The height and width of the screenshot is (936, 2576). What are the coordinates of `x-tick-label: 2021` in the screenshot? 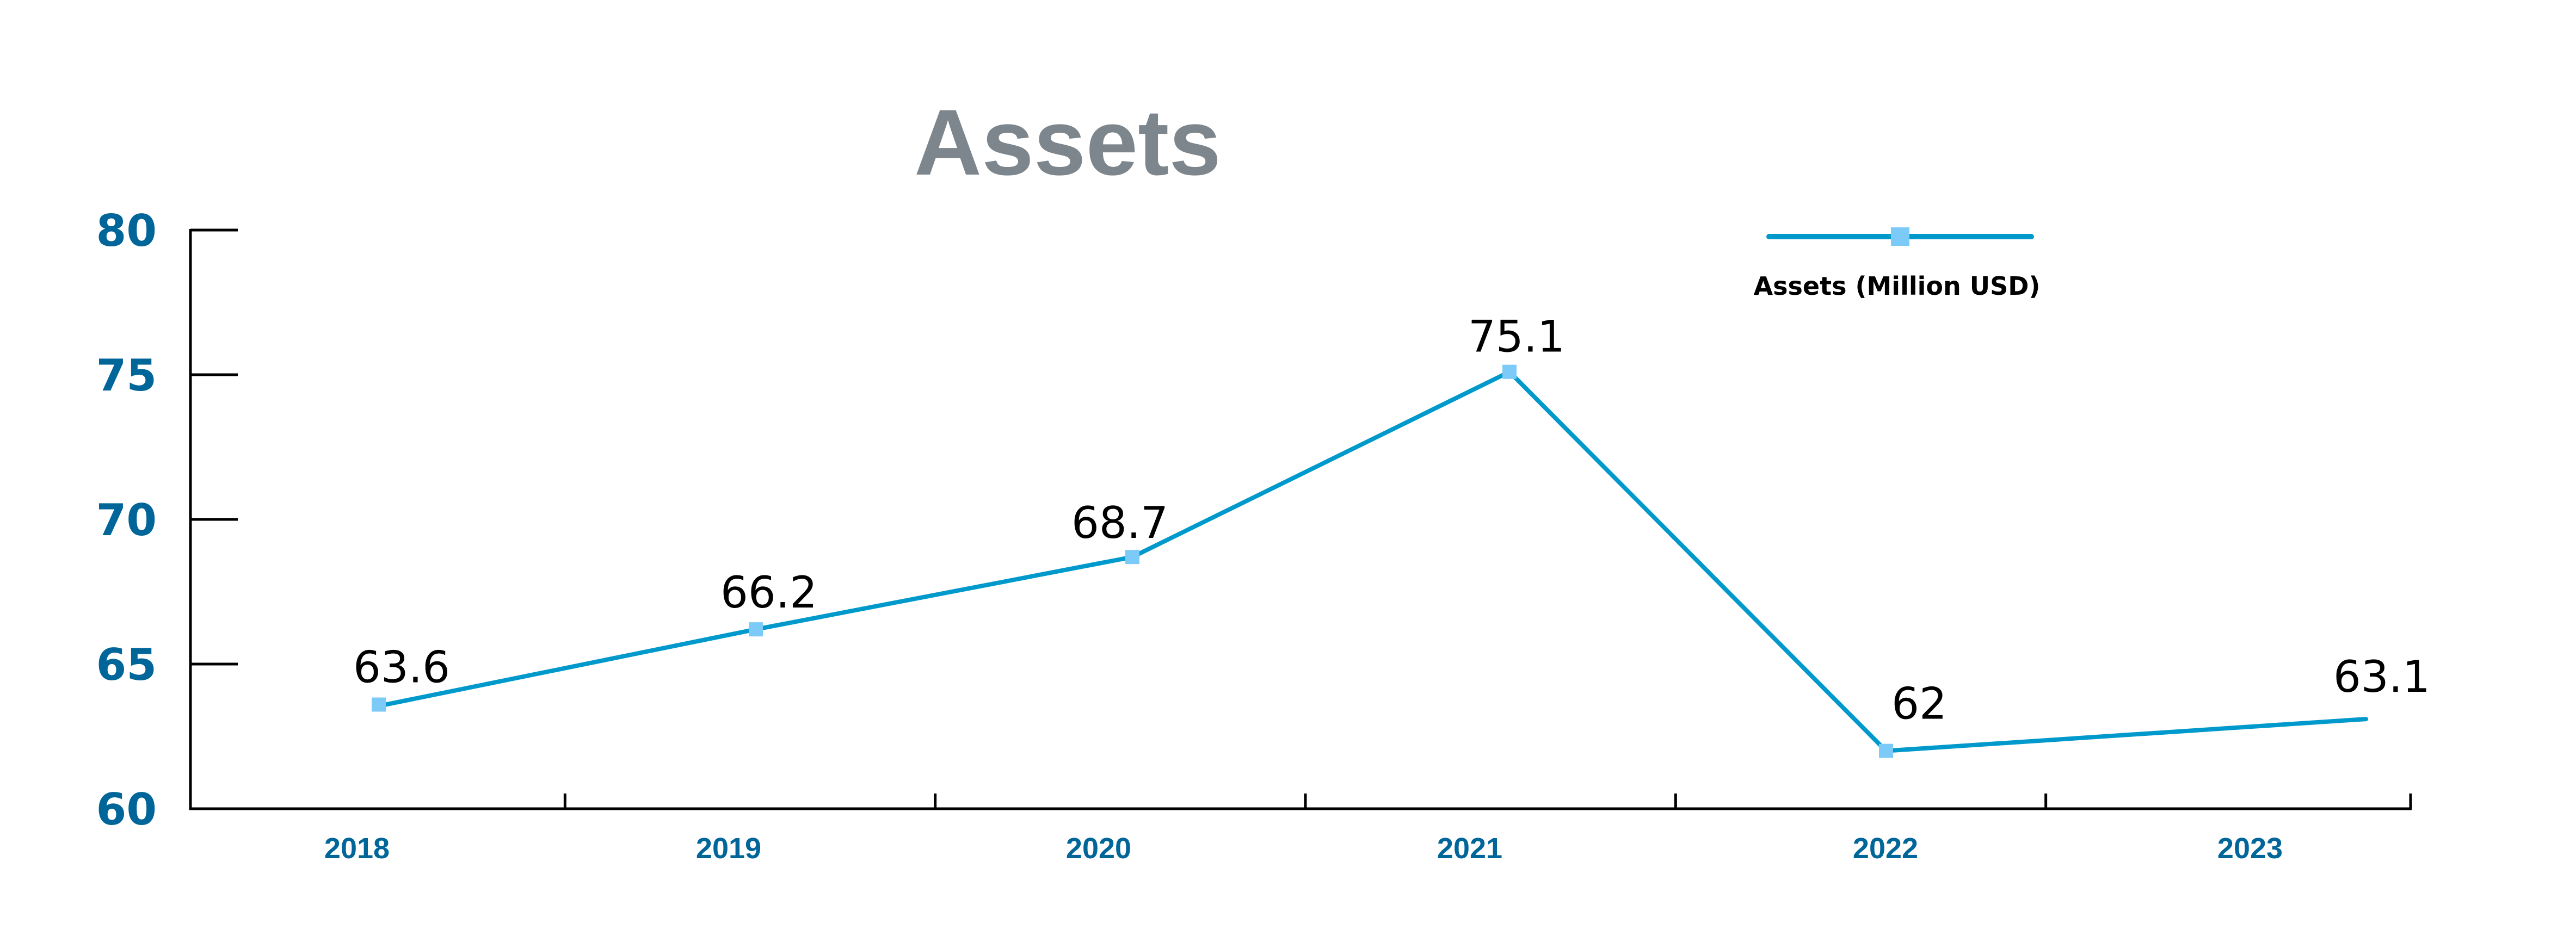 It's located at (1469, 848).